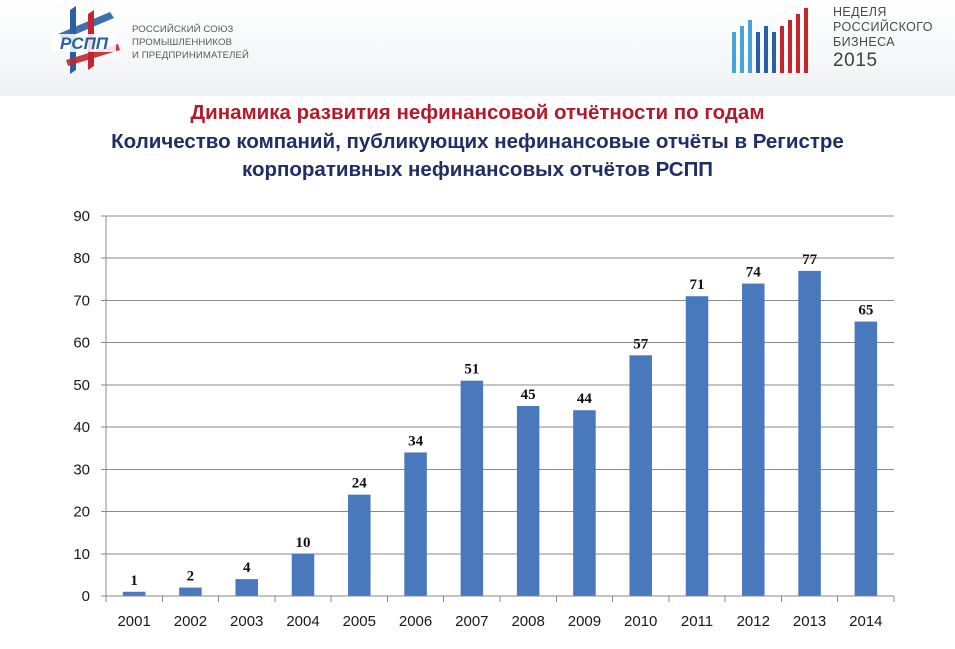 This screenshot has height=649, width=955. What do you see at coordinates (133, 621) in the screenshot?
I see `x-tick-label: 2001` at bounding box center [133, 621].